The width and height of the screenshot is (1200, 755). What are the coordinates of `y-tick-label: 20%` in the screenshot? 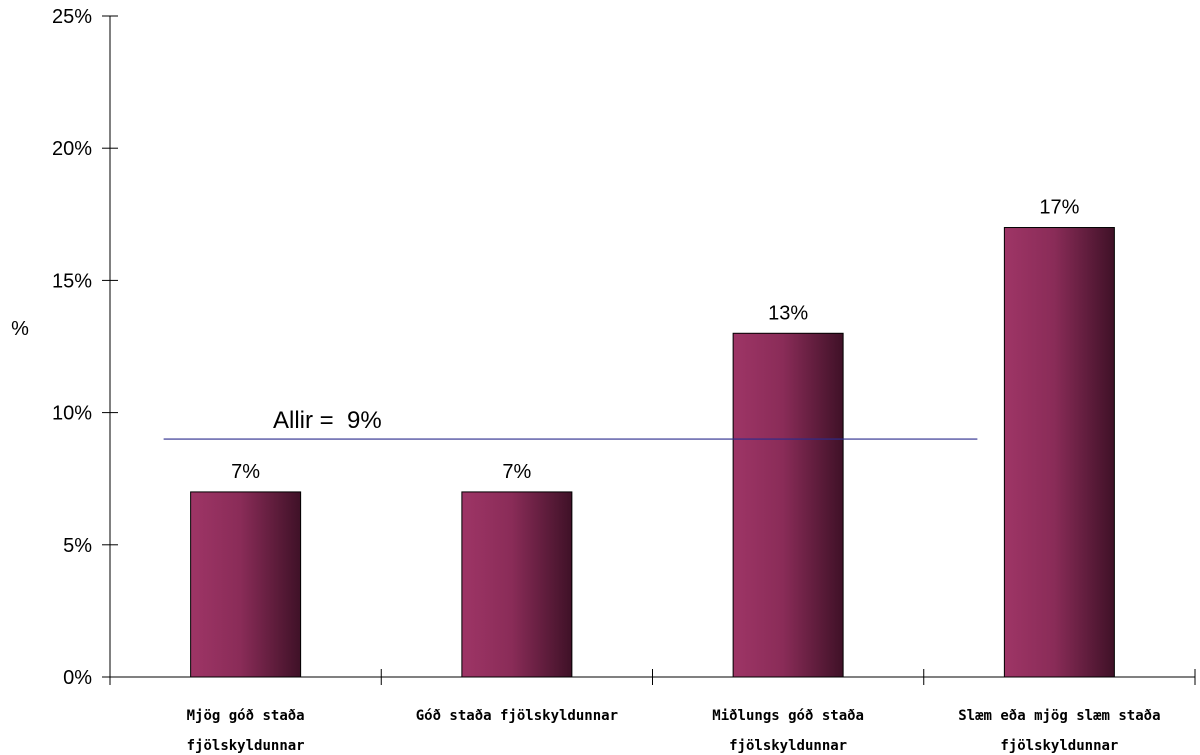 It's located at (72, 149).